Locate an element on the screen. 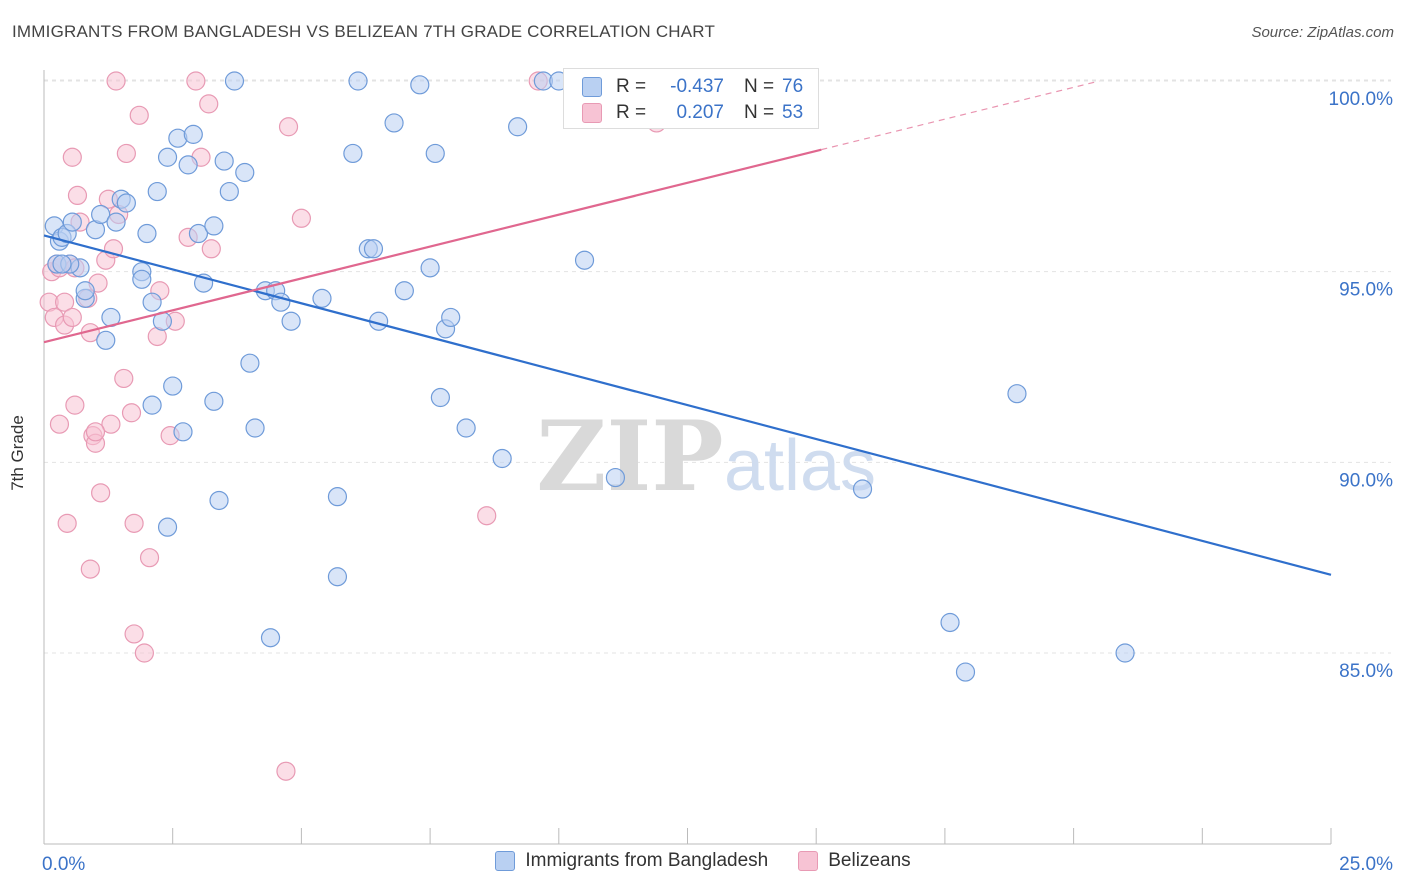 This screenshot has width=1406, height=892. legend-item-blue: Immigrants from Bangladesh is located at coordinates (631, 861).